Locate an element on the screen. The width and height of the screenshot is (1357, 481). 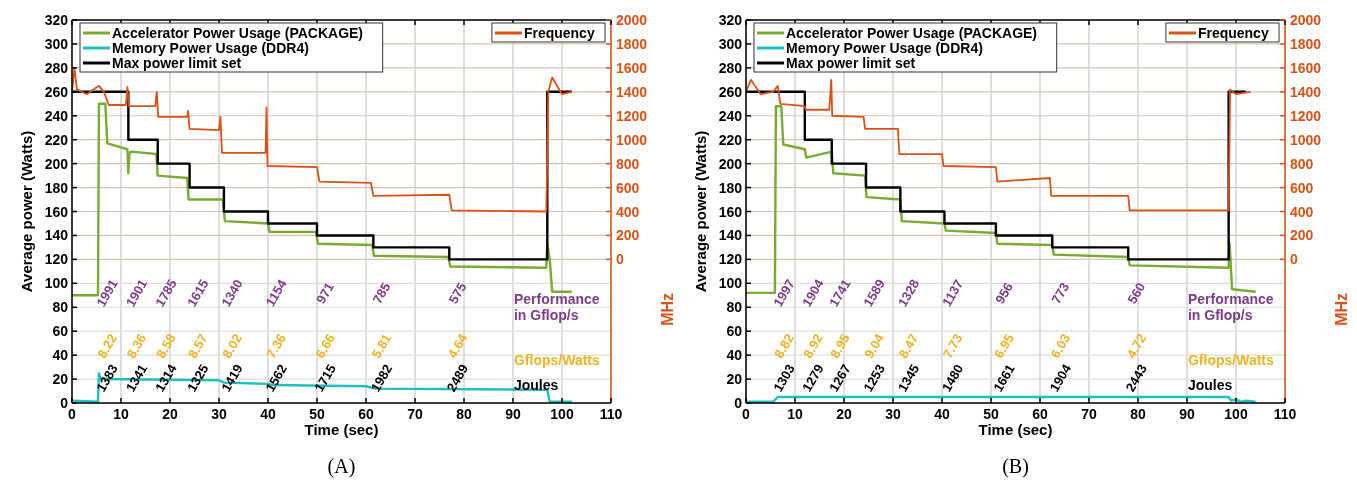
text: (B) is located at coordinates (1015, 466).